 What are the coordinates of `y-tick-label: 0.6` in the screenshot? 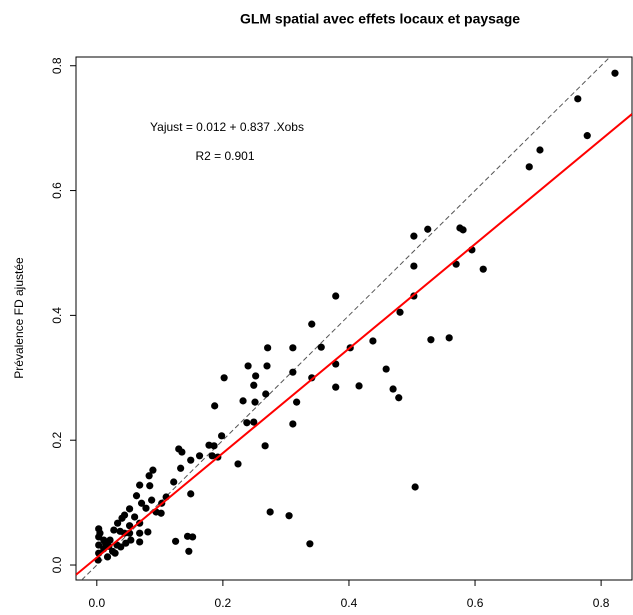 It's located at (57, 190).